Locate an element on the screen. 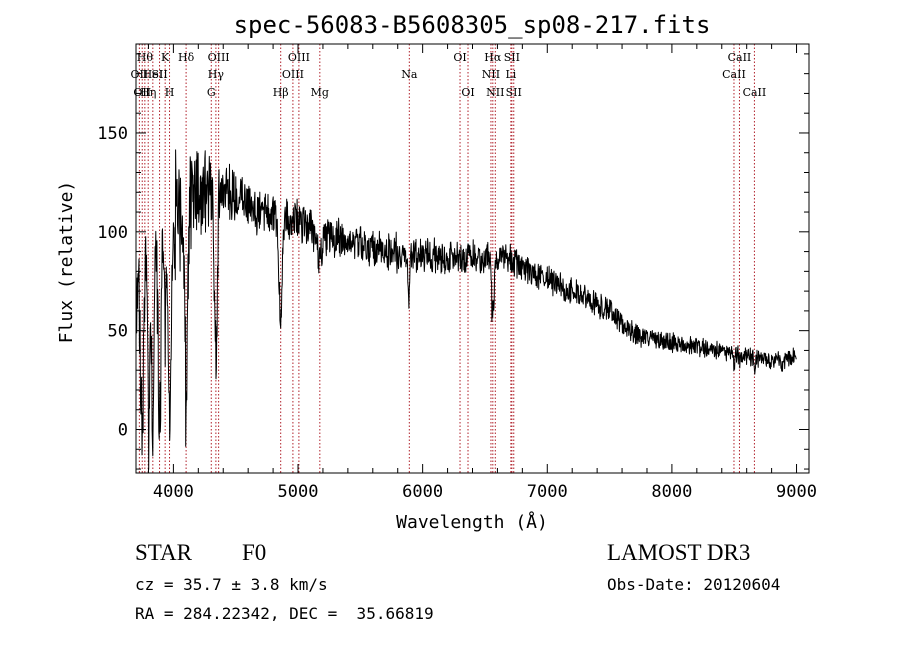 The height and width of the screenshot is (649, 900). x-tick-label-5000: 5000 is located at coordinates (298, 492).